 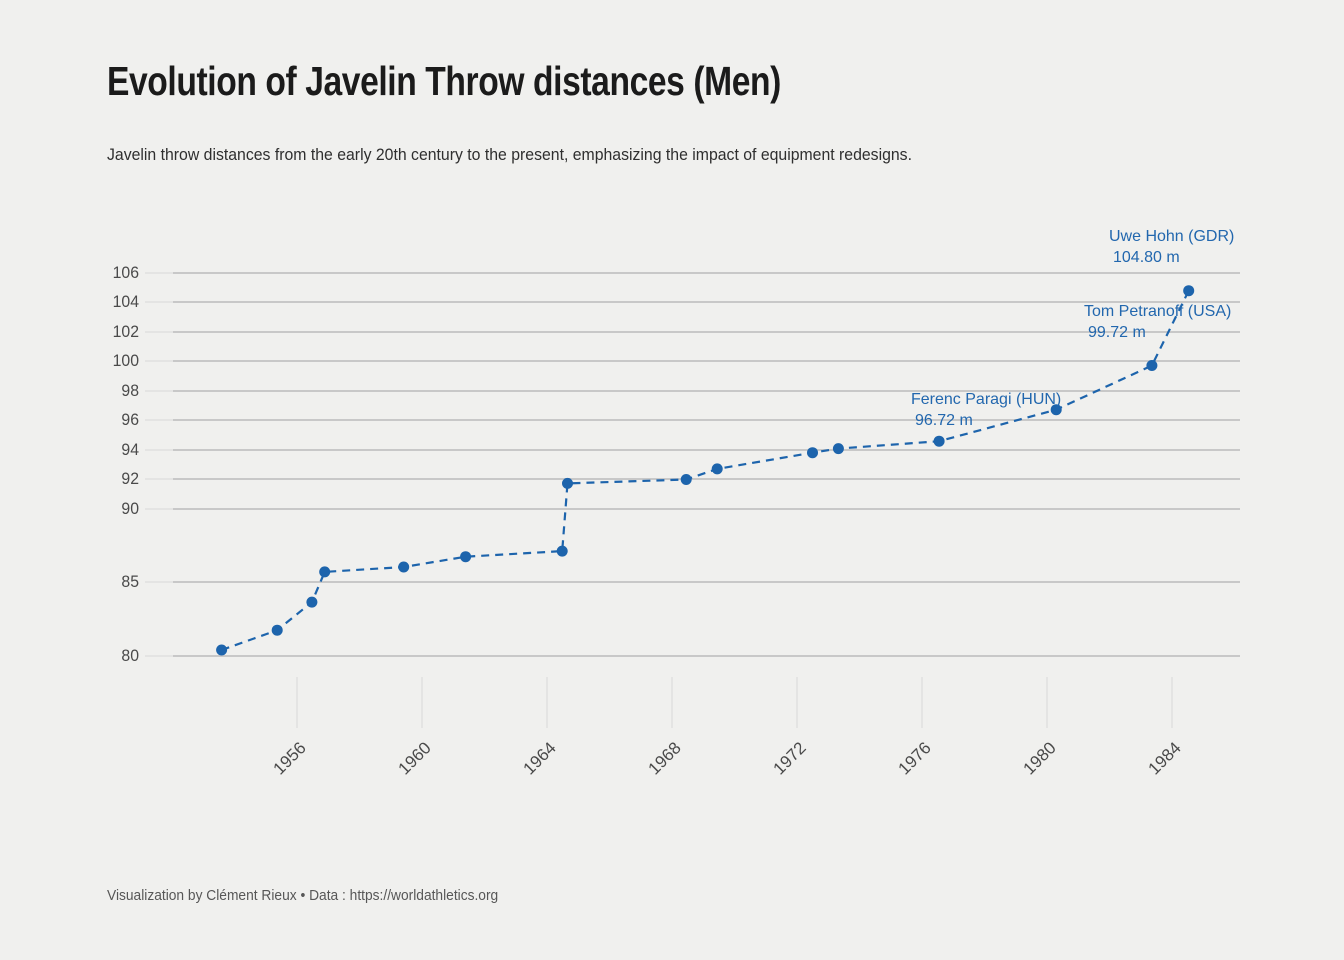 I want to click on y-axis-label: 96, so click(x=130, y=419).